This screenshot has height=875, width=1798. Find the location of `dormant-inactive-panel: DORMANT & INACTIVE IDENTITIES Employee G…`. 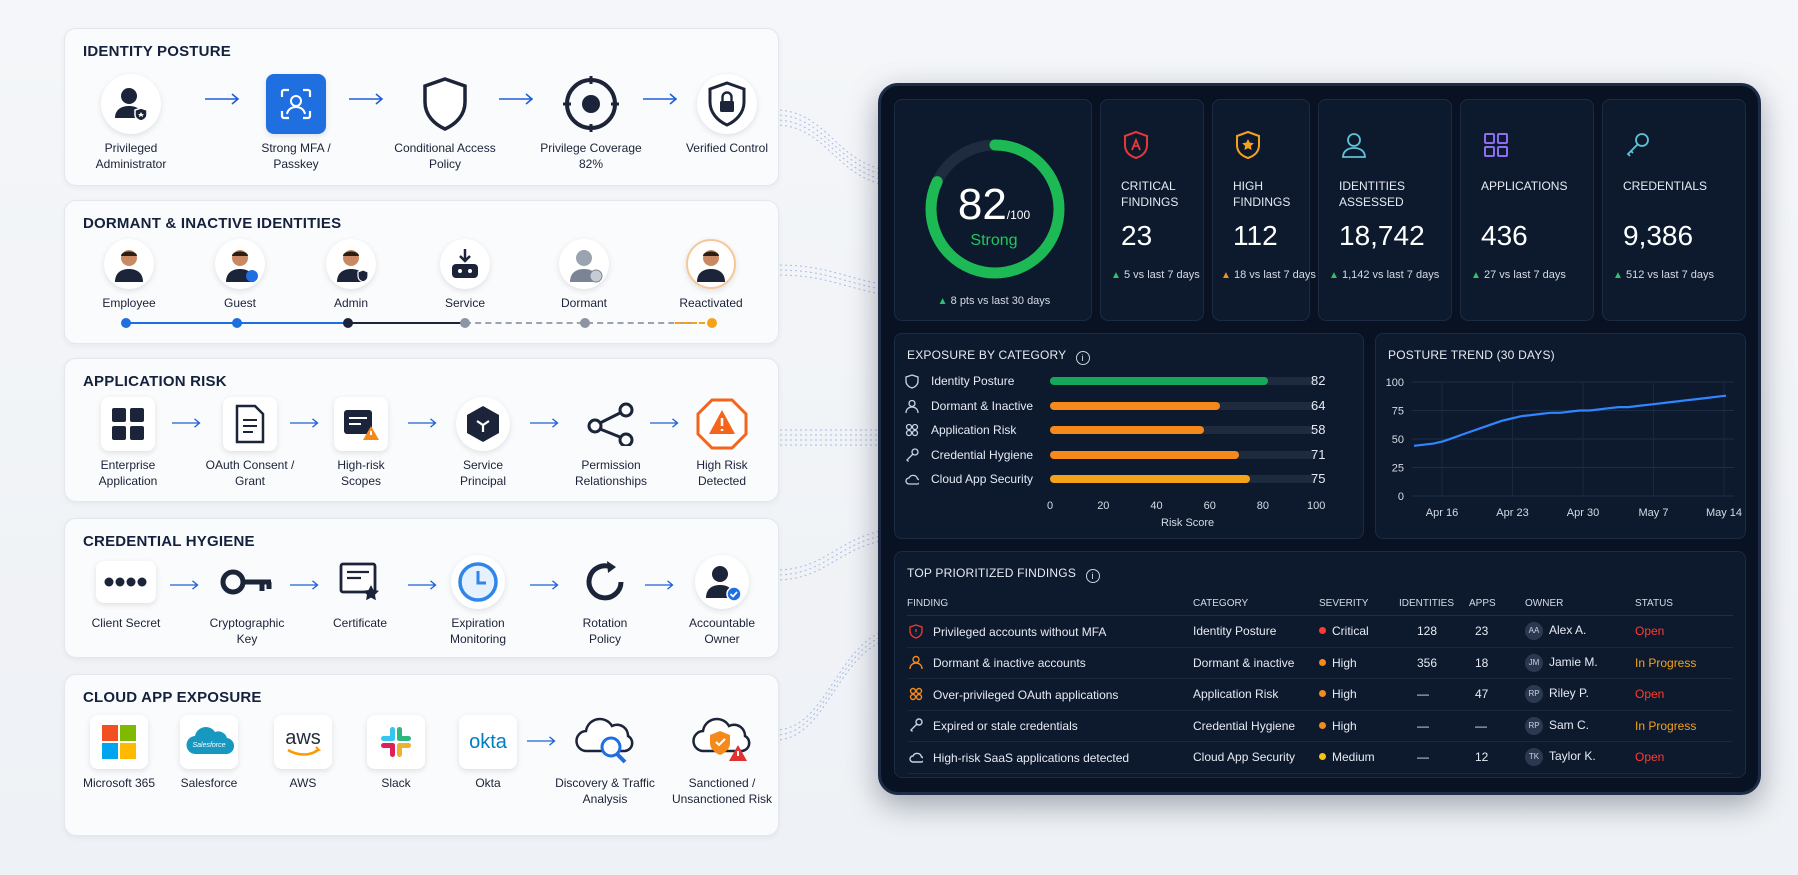

dormant-inactive-panel: DORMANT & INACTIVE IDENTITIES Employee G… is located at coordinates (421, 272).